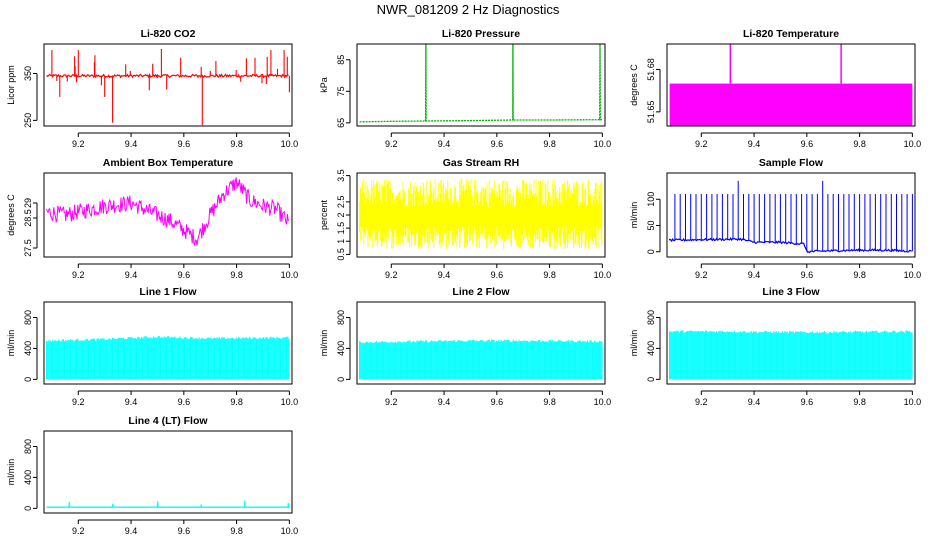  I want to click on rh-trace, so click(481, 214).